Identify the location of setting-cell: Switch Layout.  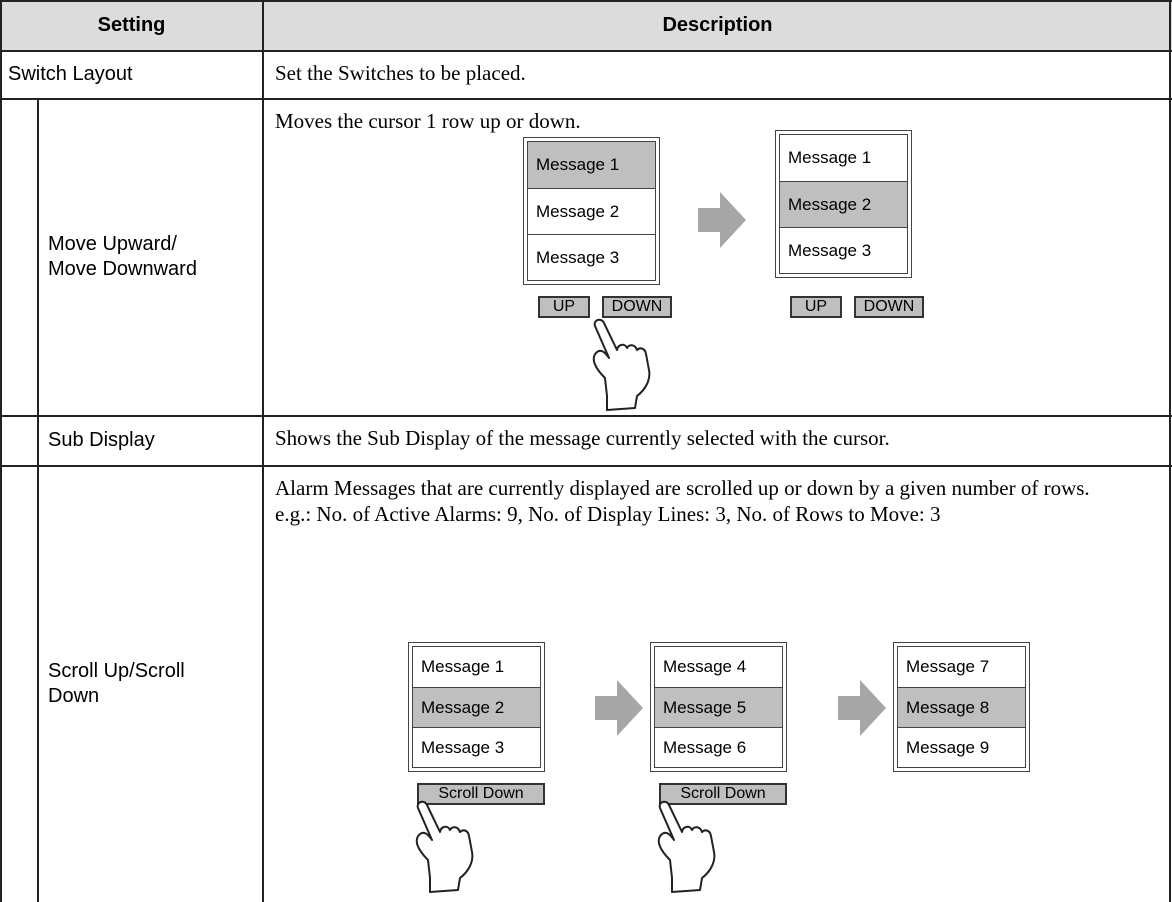
(133, 74).